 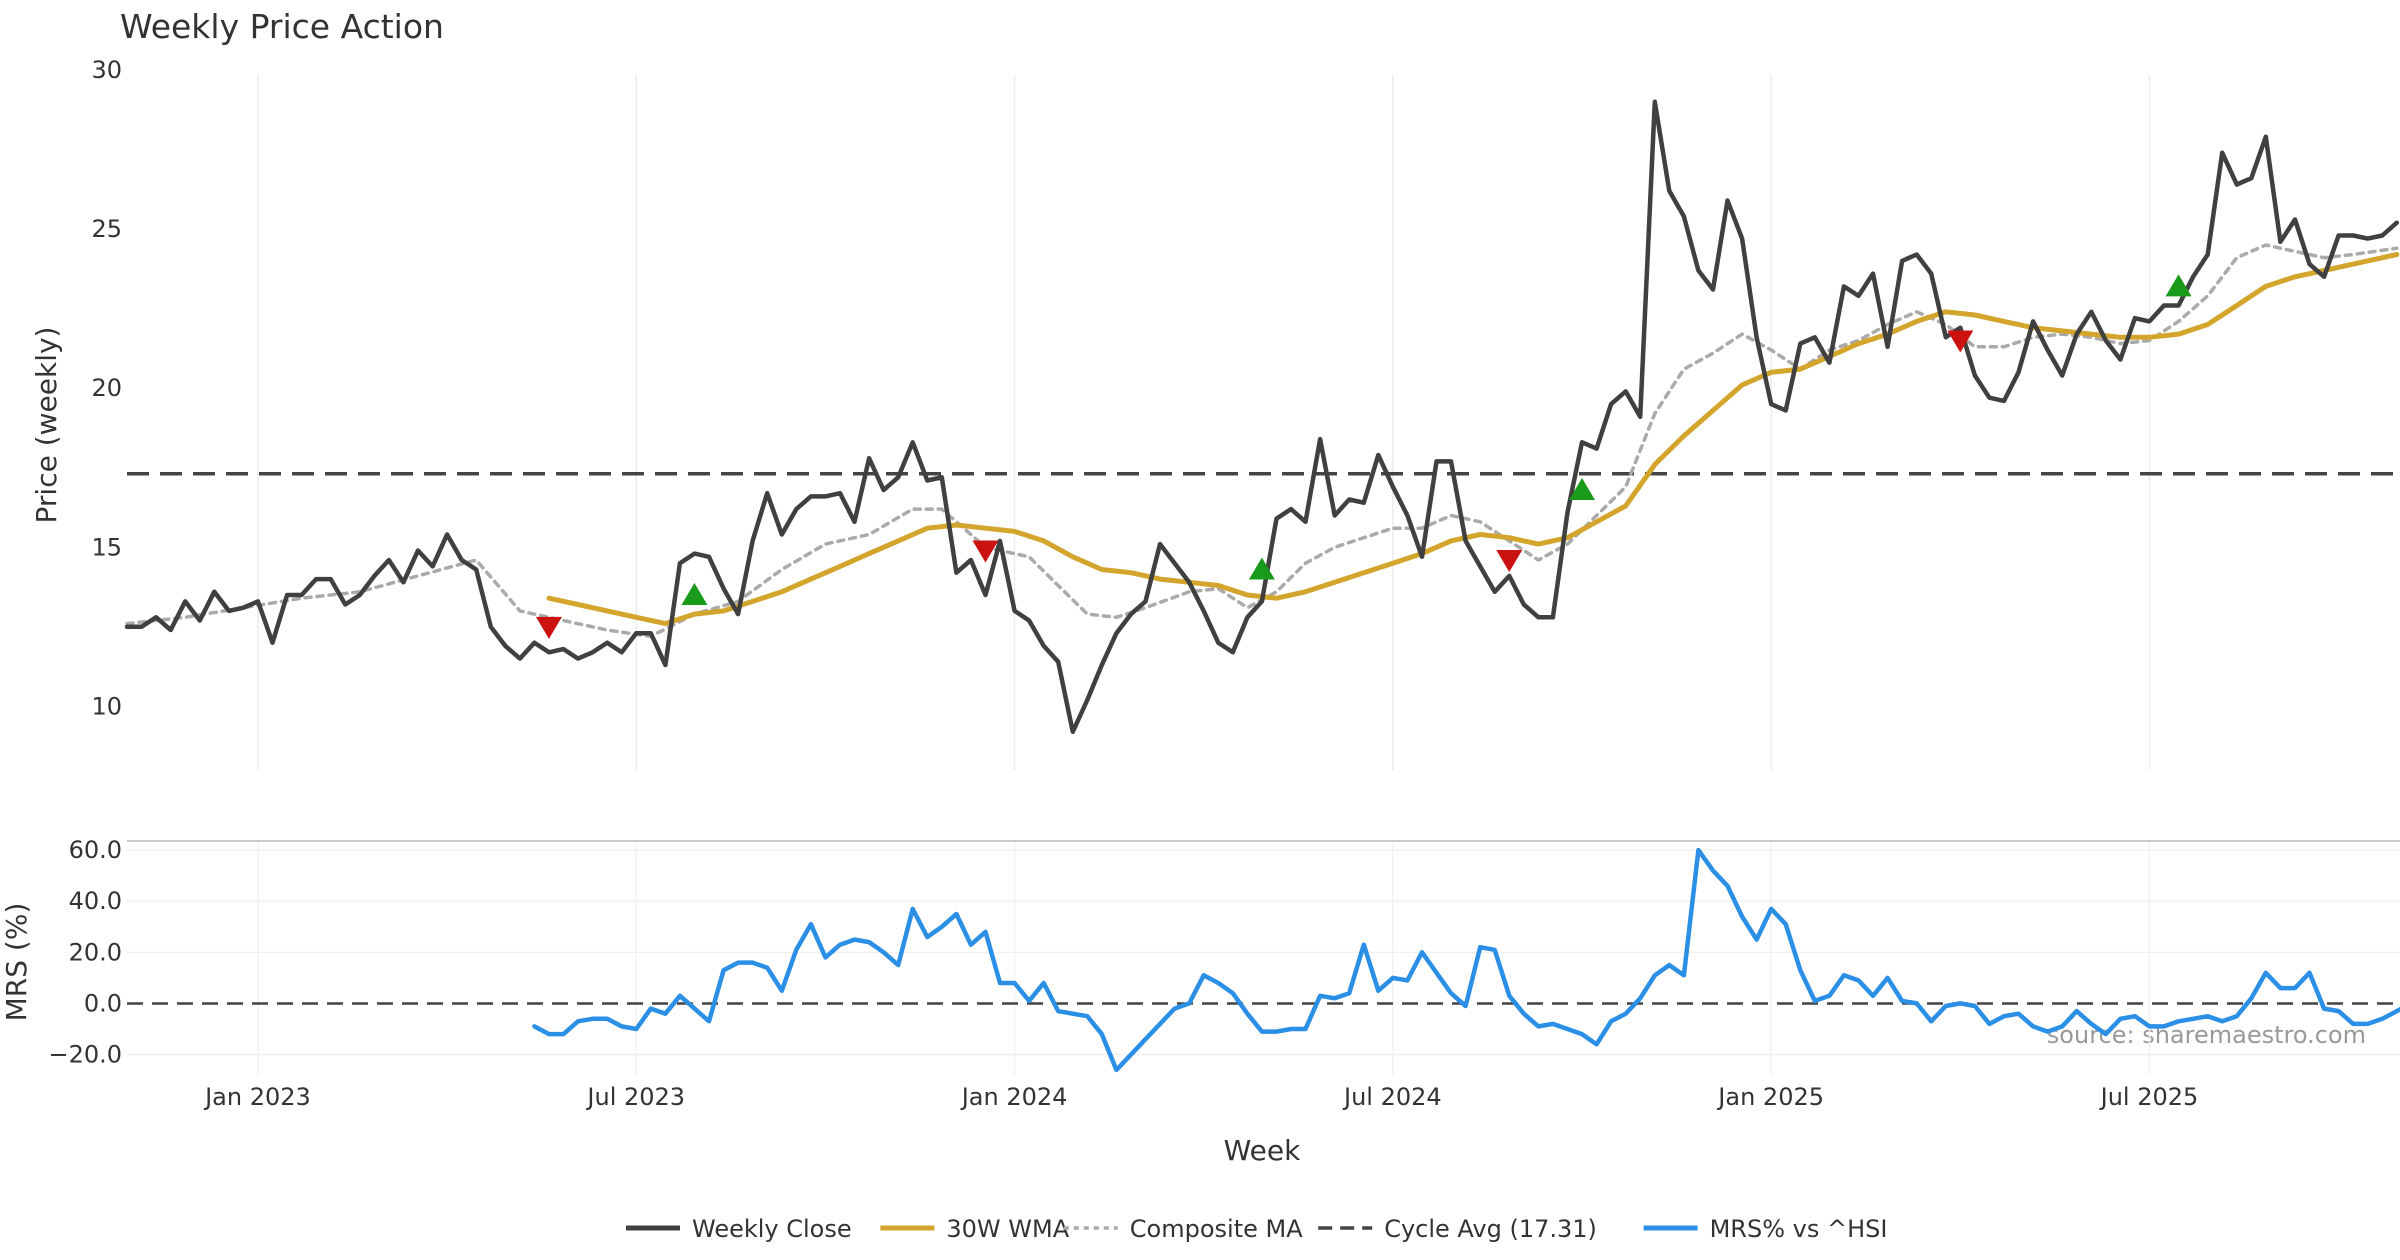 I want to click on legend-item-cycle: Cycle Avg (17.31), so click(x=1457, y=1229).